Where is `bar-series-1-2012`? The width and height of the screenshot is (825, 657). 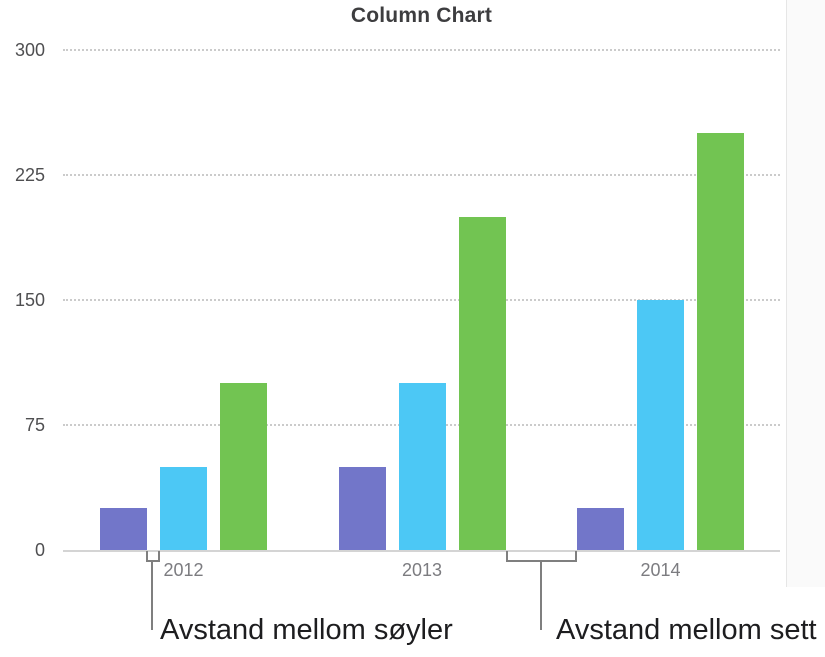
bar-series-1-2012 is located at coordinates (123, 529).